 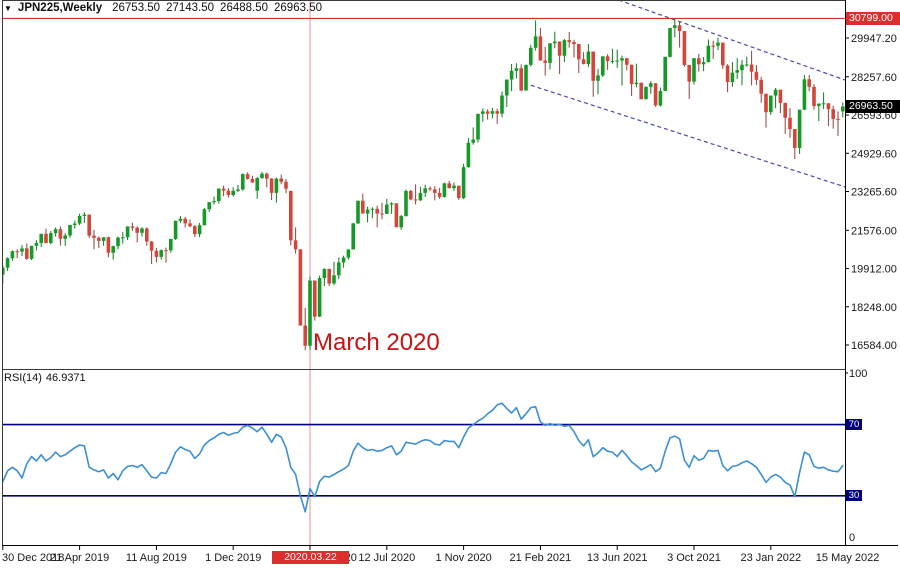 What do you see at coordinates (854, 424) in the screenshot?
I see `rsi-upper-level-tag: 70` at bounding box center [854, 424].